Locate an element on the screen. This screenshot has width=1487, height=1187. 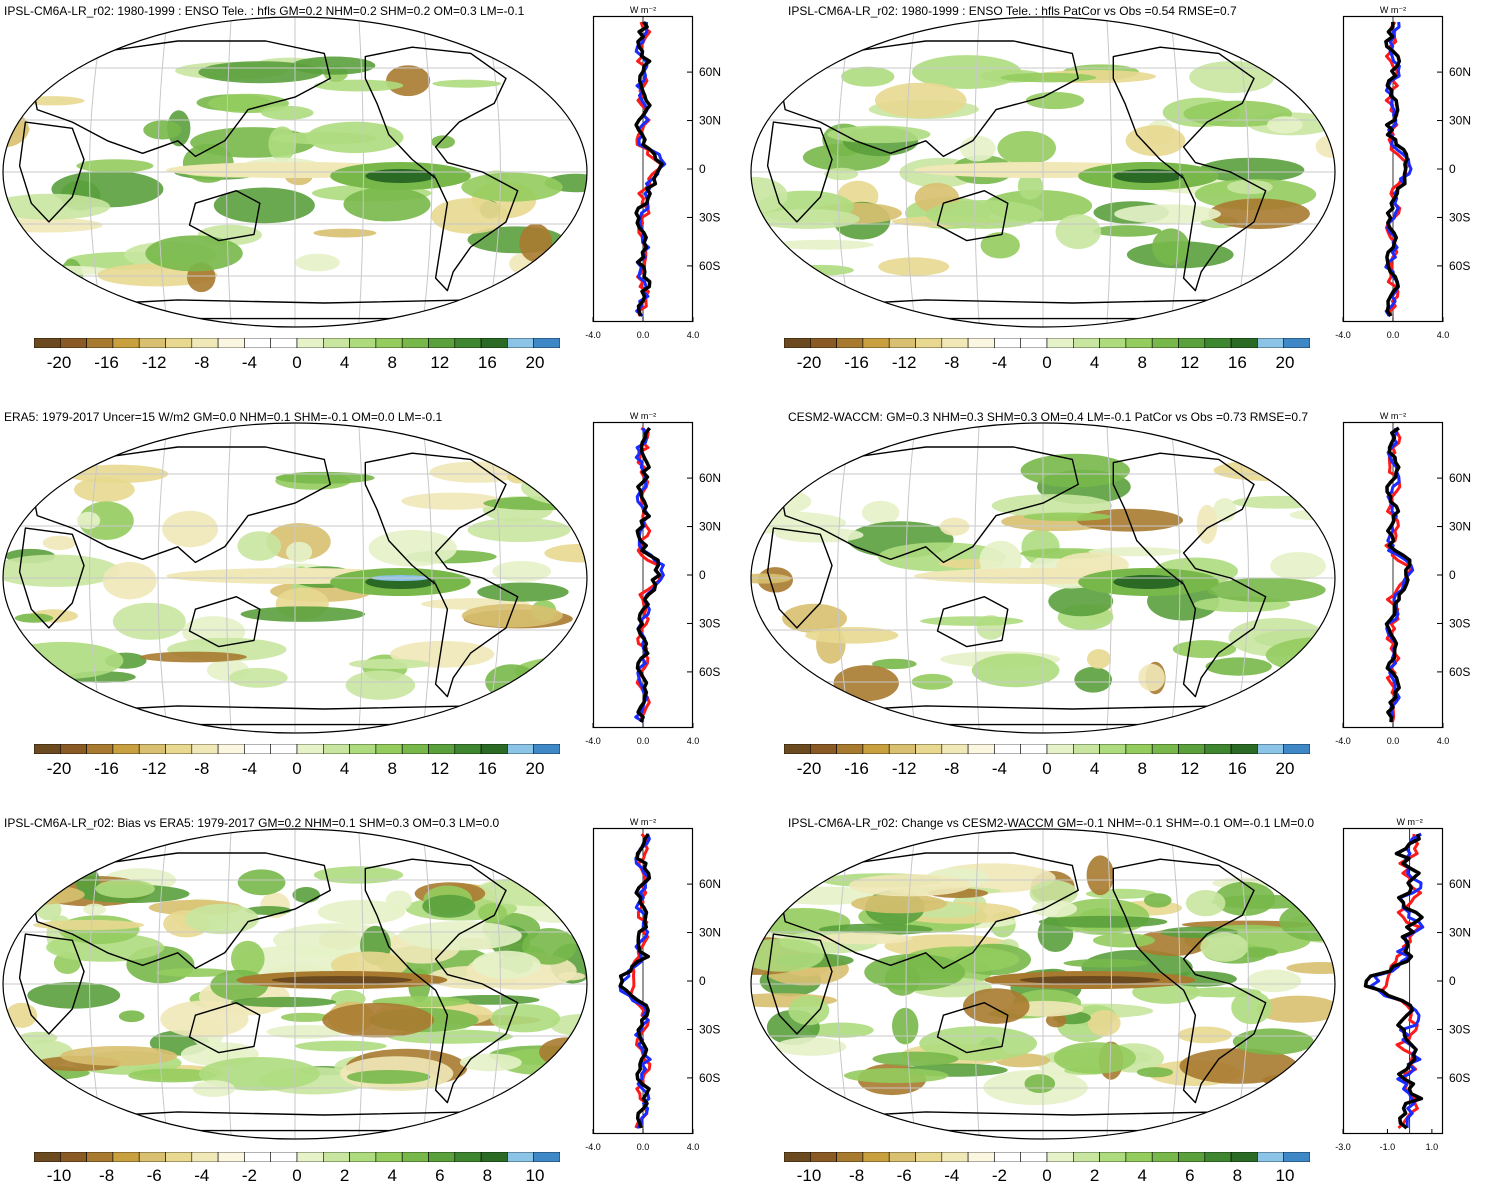
colorbar-label: 10 is located at coordinates (535, 1175).